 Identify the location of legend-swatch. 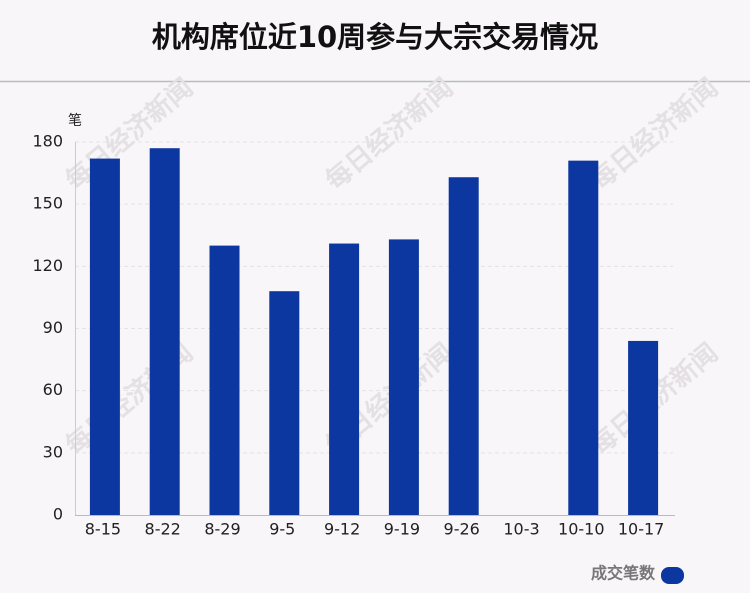
(672, 575).